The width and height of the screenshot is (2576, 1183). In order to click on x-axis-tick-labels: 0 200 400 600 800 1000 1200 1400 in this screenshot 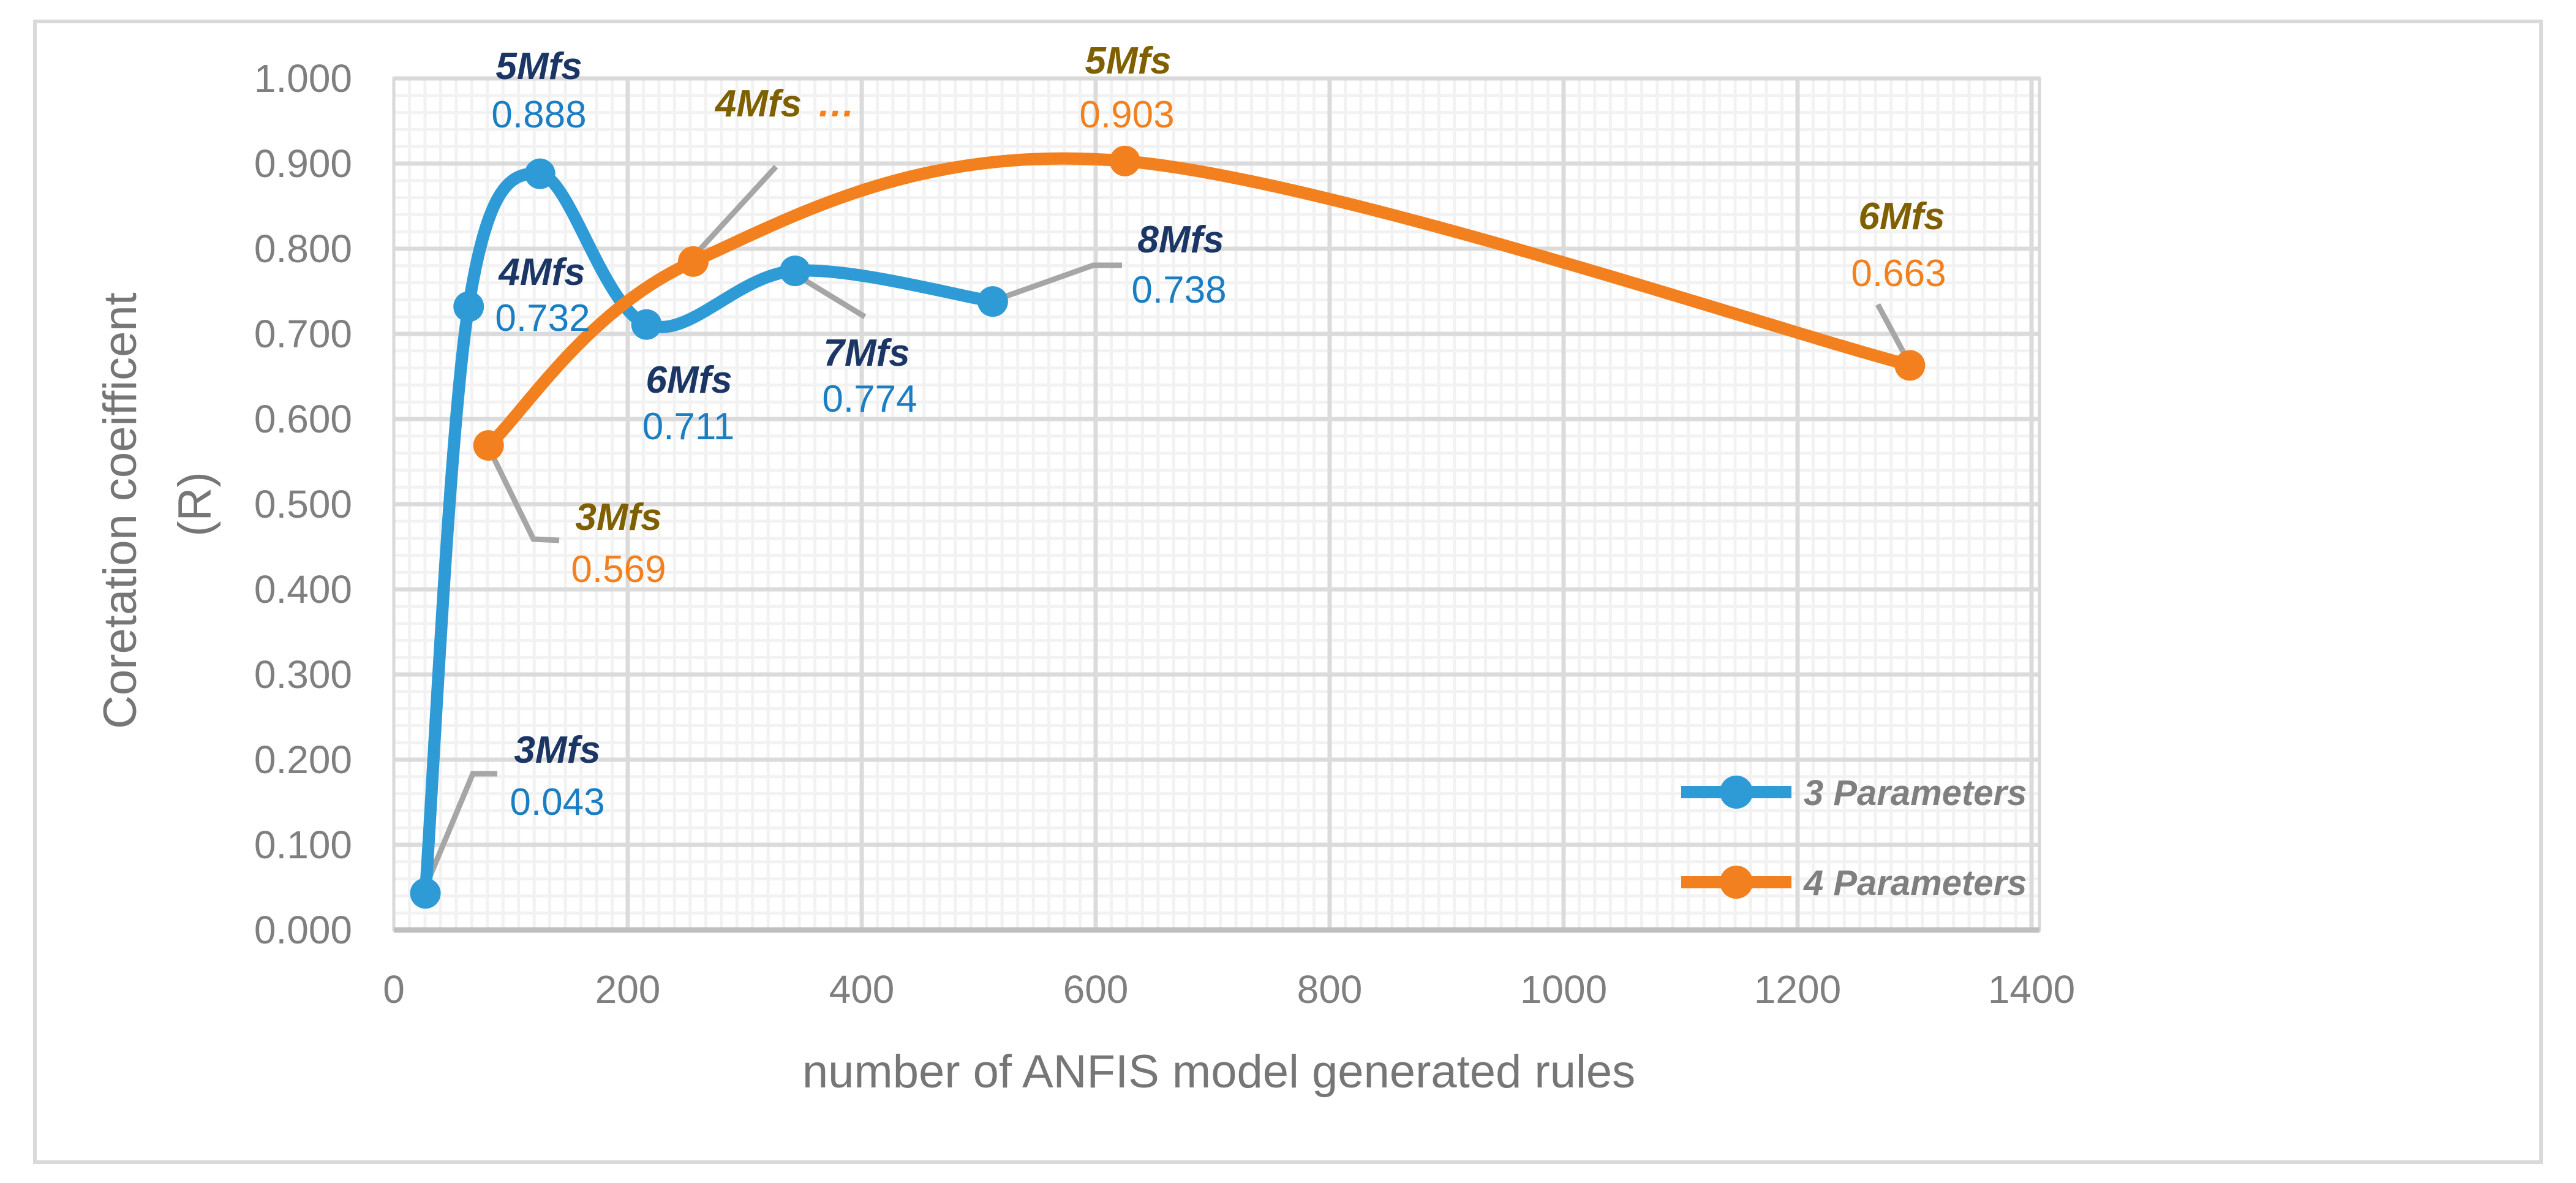, I will do `click(1229, 989)`.